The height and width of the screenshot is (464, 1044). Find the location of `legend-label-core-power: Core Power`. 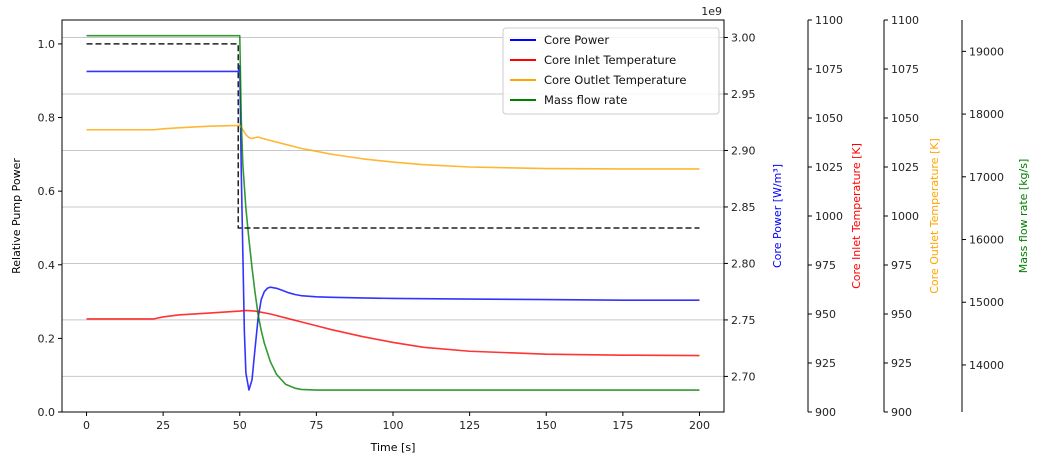

legend-label-core-power: Core Power is located at coordinates (576, 40).